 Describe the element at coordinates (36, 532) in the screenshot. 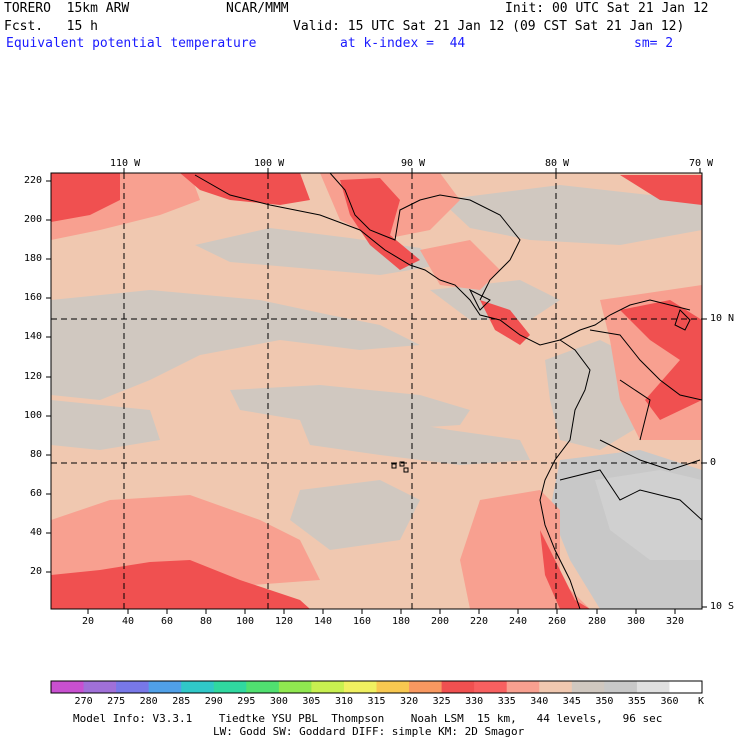

I see `y-tick-40: 40` at that location.